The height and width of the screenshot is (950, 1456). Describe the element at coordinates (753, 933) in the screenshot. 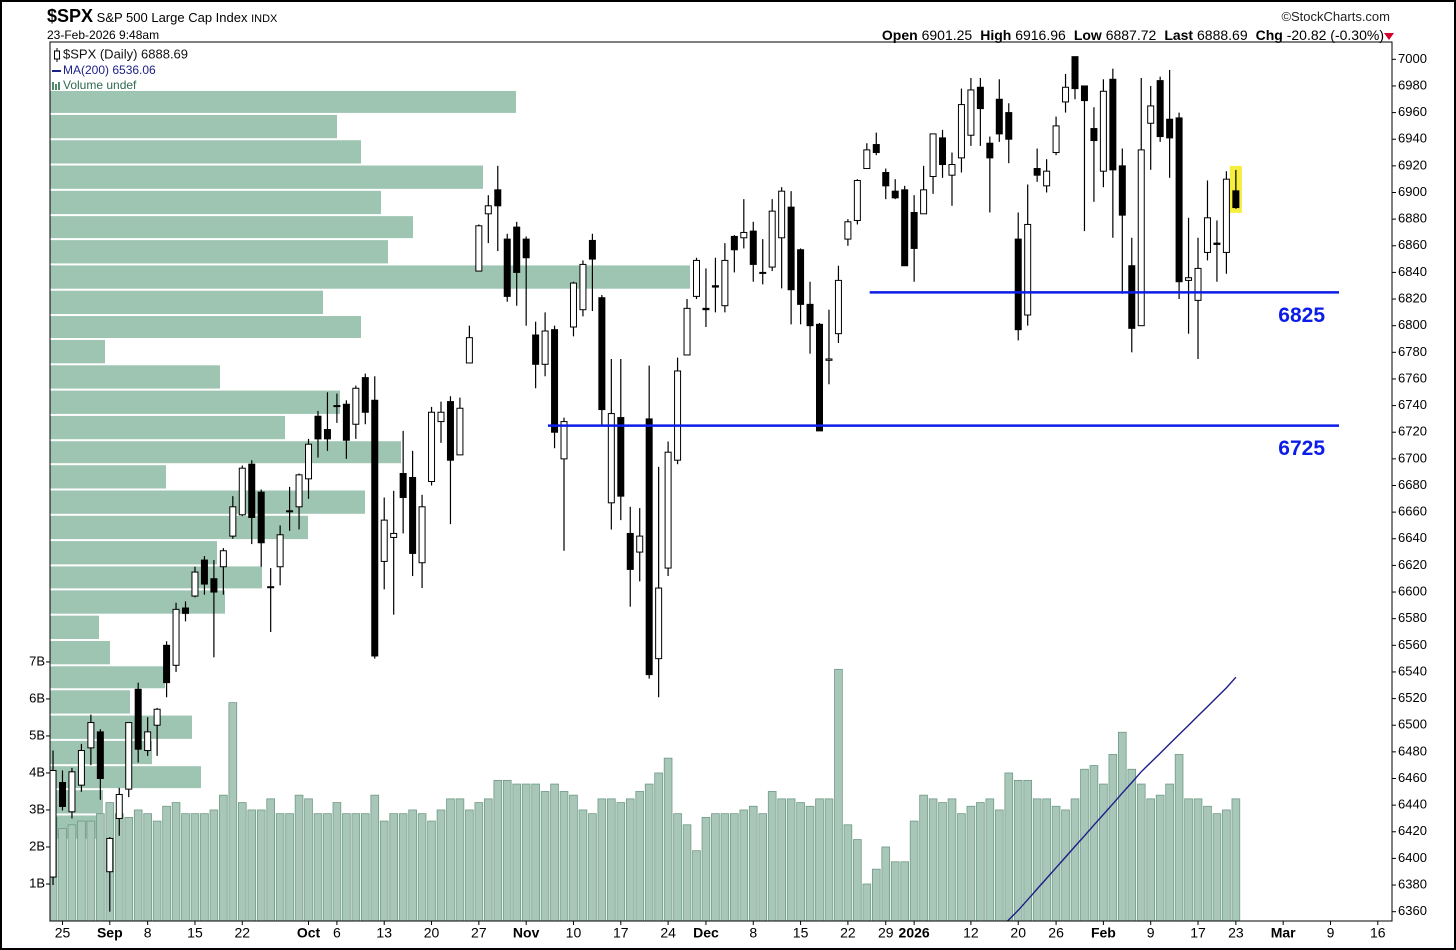

I see `x-tick-label: 8` at that location.